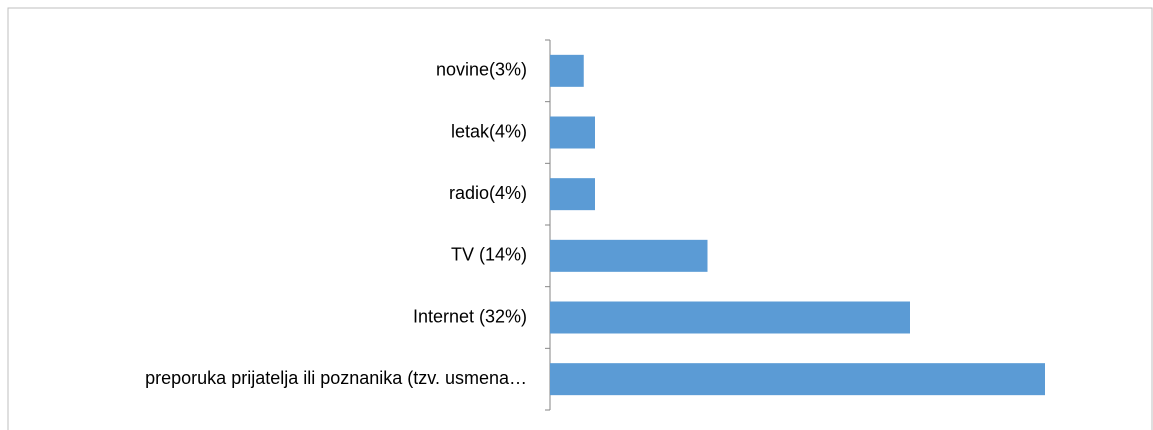 This screenshot has width=1153, height=430. I want to click on y-tick-label: letak(4%), so click(489, 131).